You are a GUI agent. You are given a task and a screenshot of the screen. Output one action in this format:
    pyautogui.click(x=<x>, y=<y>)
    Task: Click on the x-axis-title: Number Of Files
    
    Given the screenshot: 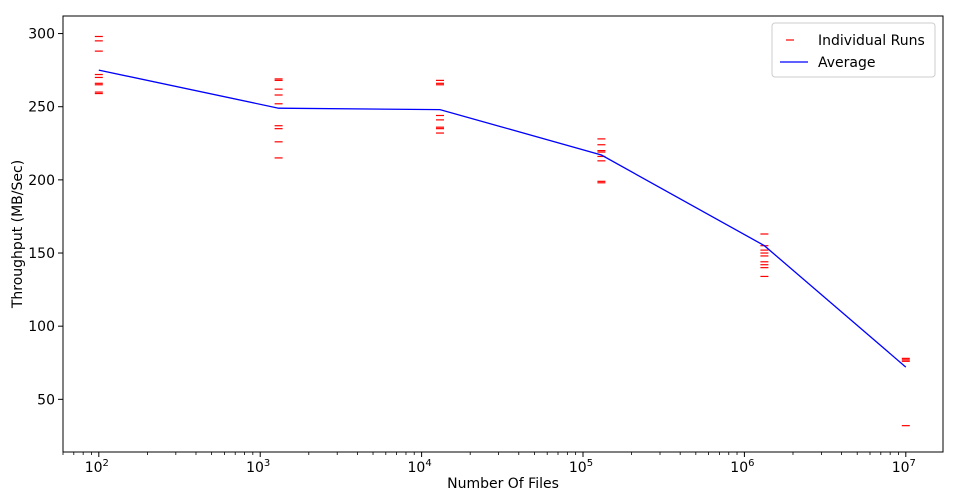 What is the action you would take?
    pyautogui.click(x=503, y=484)
    